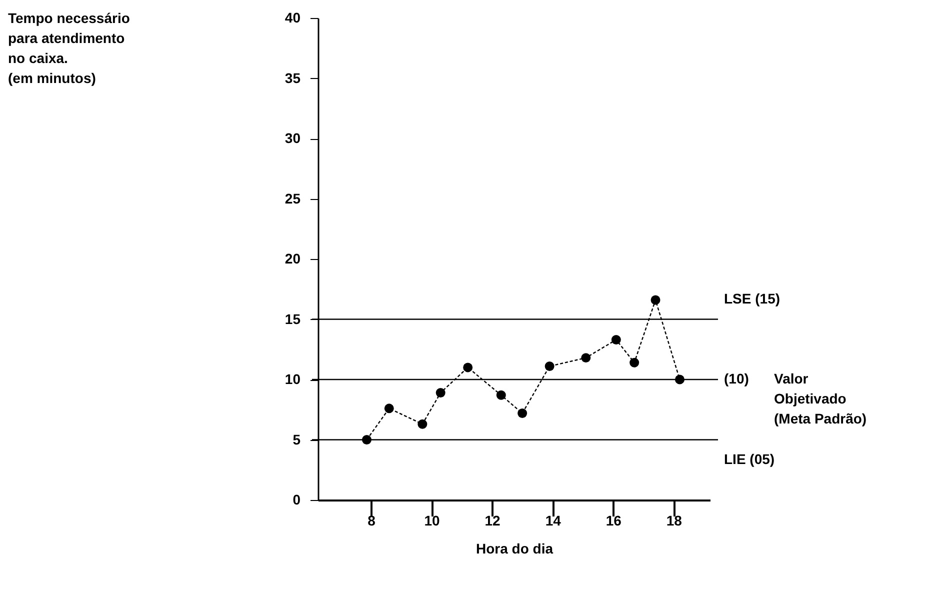  I want to click on text: Tempo necessário para atendimento no caixa. (em minutos), so click(69, 48).